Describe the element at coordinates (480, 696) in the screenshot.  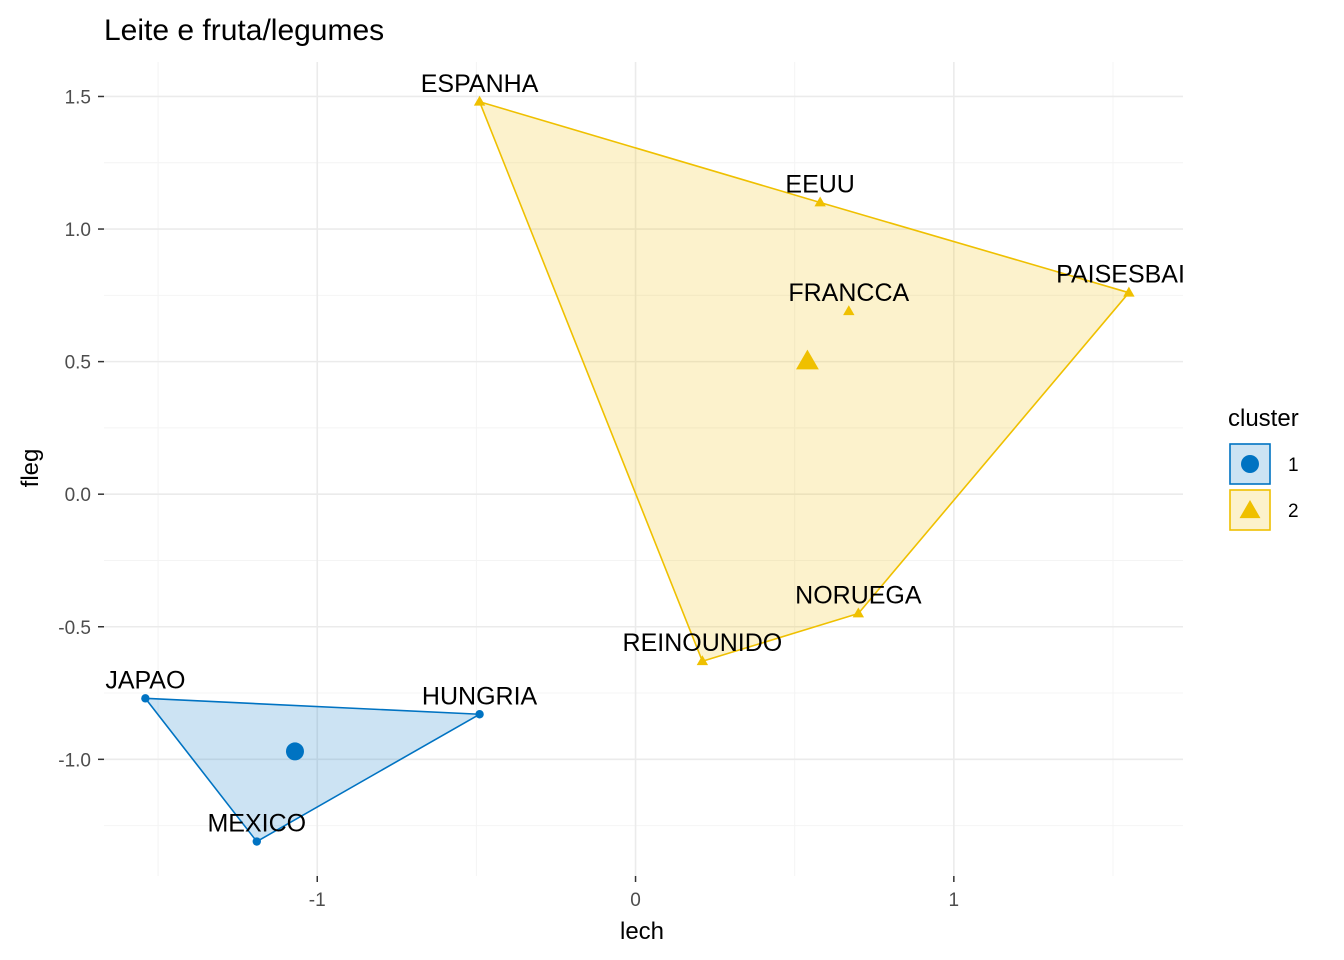
I see `point-label: HUNGRIA` at that location.